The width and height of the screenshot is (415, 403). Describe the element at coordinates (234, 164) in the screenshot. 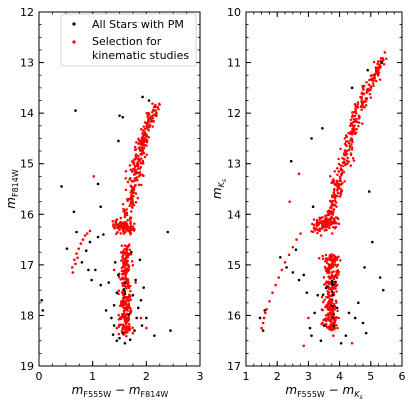

I see `y-tick-label: 13` at that location.